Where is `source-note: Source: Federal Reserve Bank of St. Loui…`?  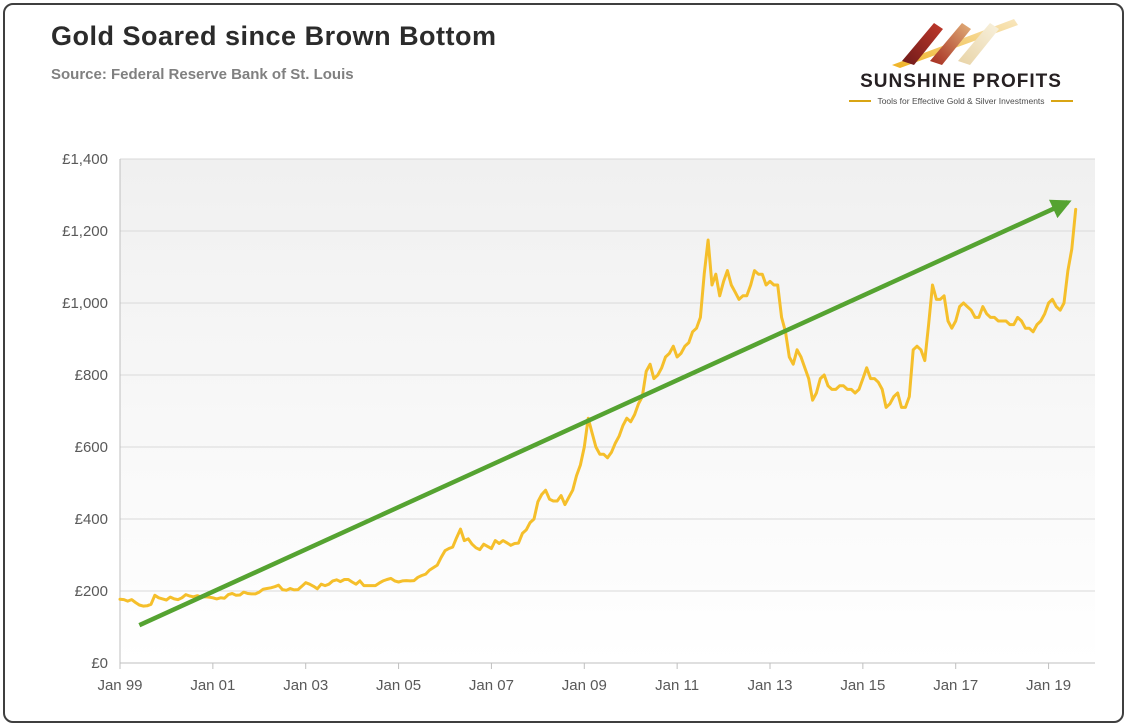
source-note: Source: Federal Reserve Bank of St. Loui… is located at coordinates (202, 74).